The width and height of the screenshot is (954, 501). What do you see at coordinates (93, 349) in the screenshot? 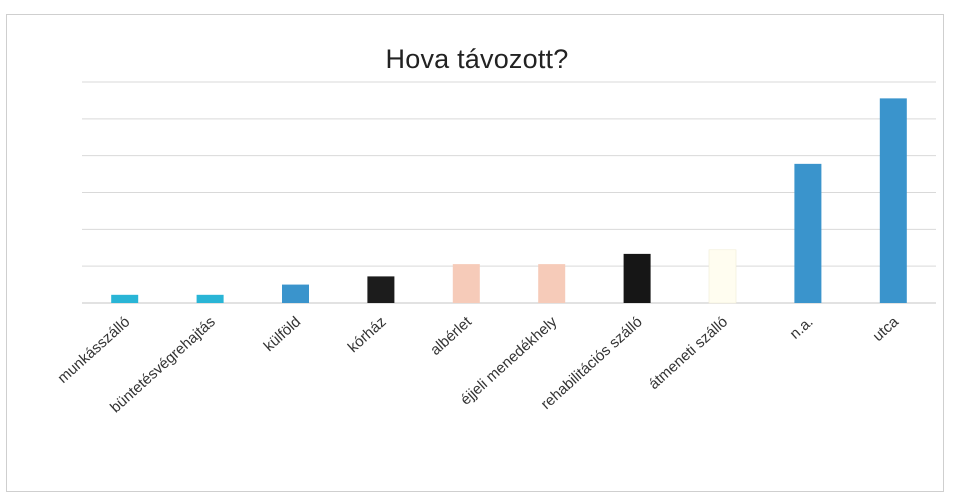
I see `x-tick-label: munkásszálló` at bounding box center [93, 349].